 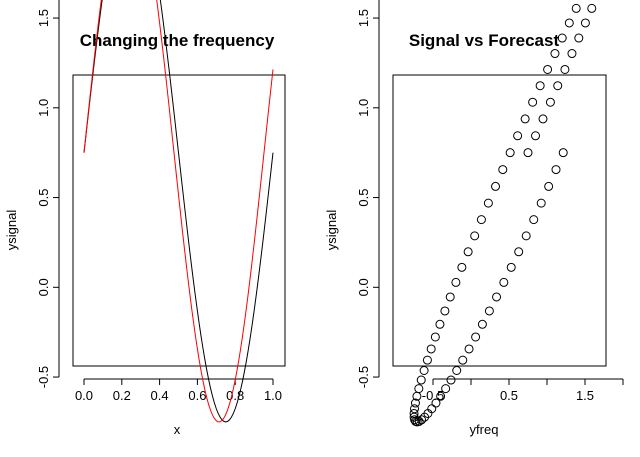 I want to click on left-y-axis-label: ysignal, so click(x=11, y=230).